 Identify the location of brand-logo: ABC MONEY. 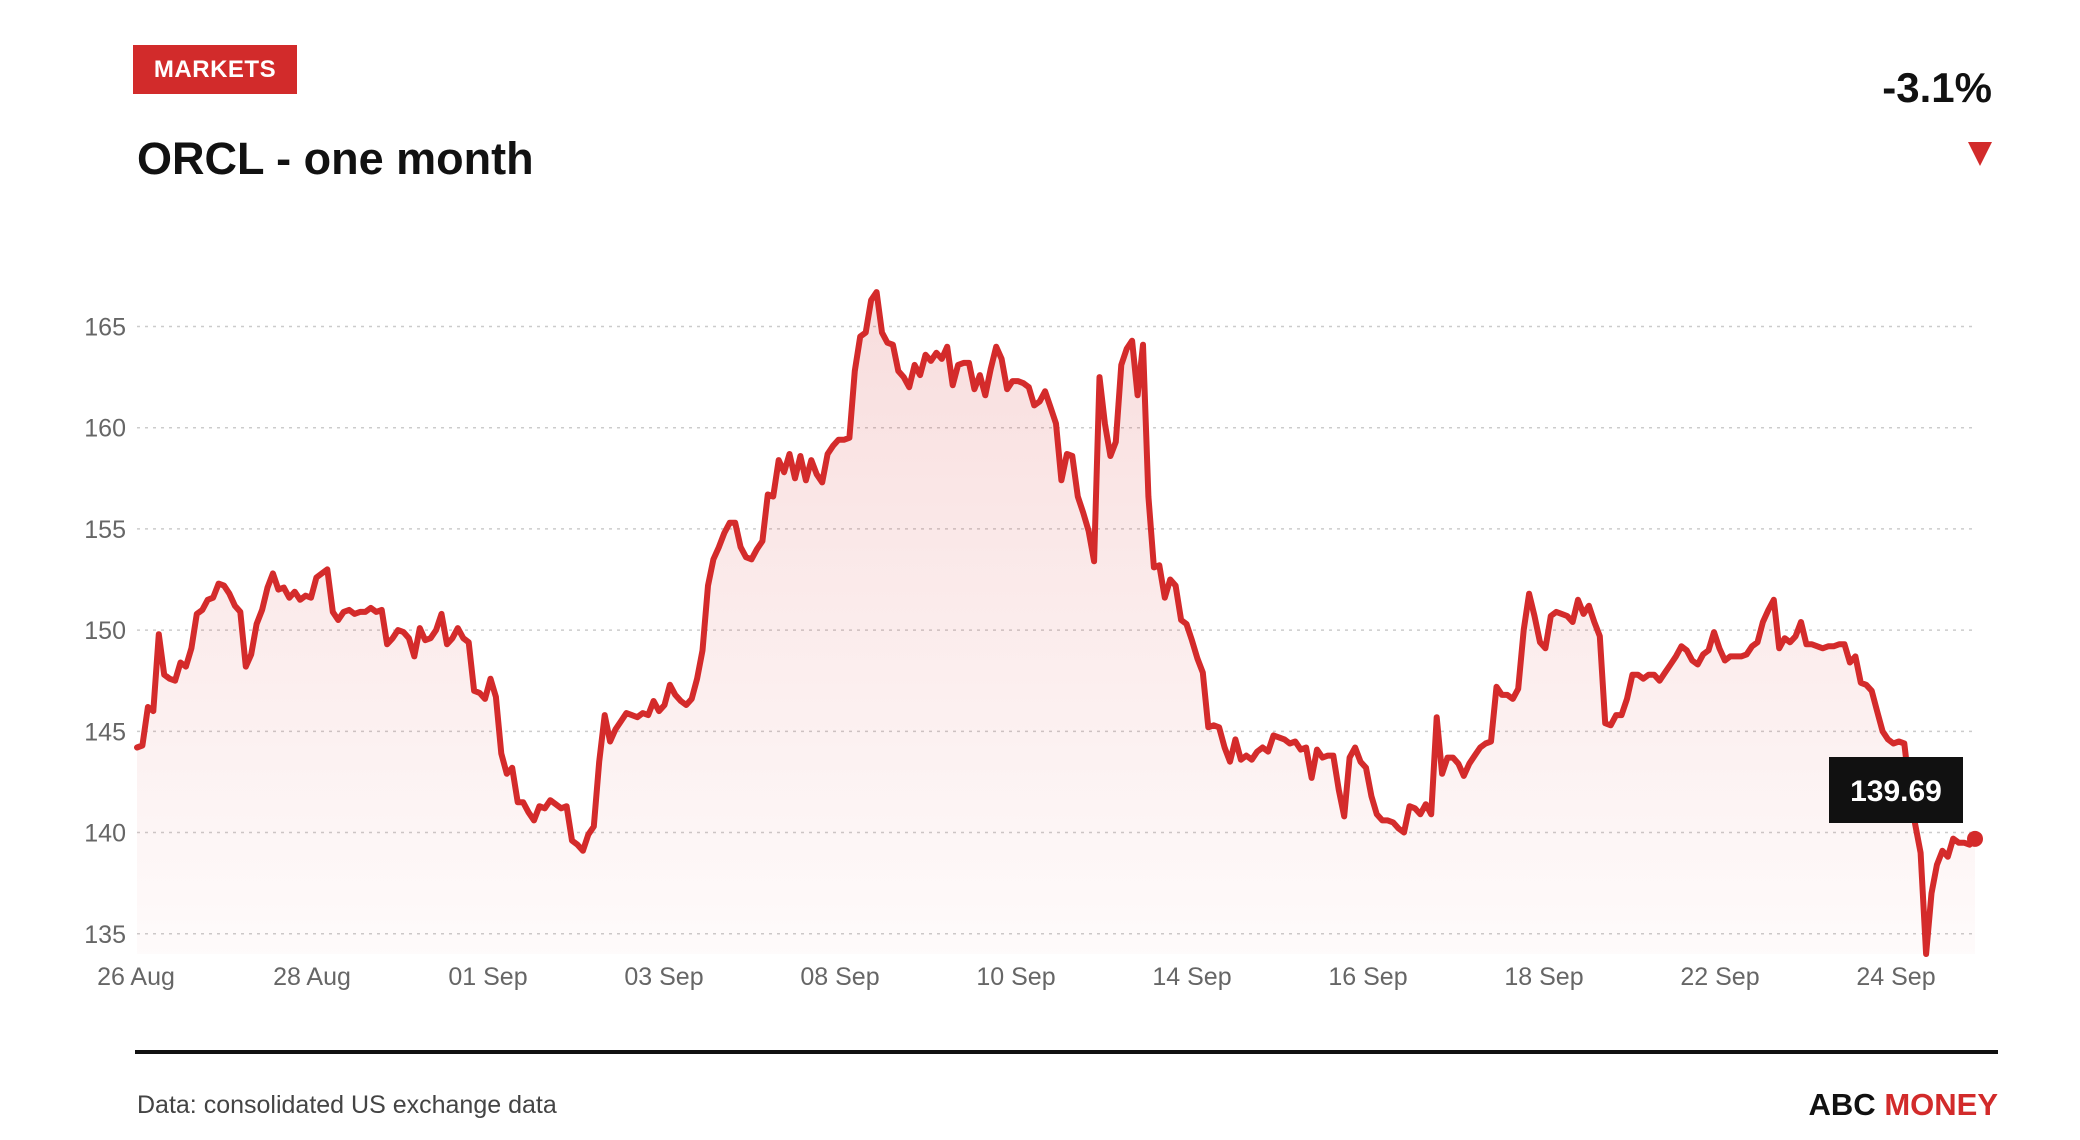
(1903, 1105).